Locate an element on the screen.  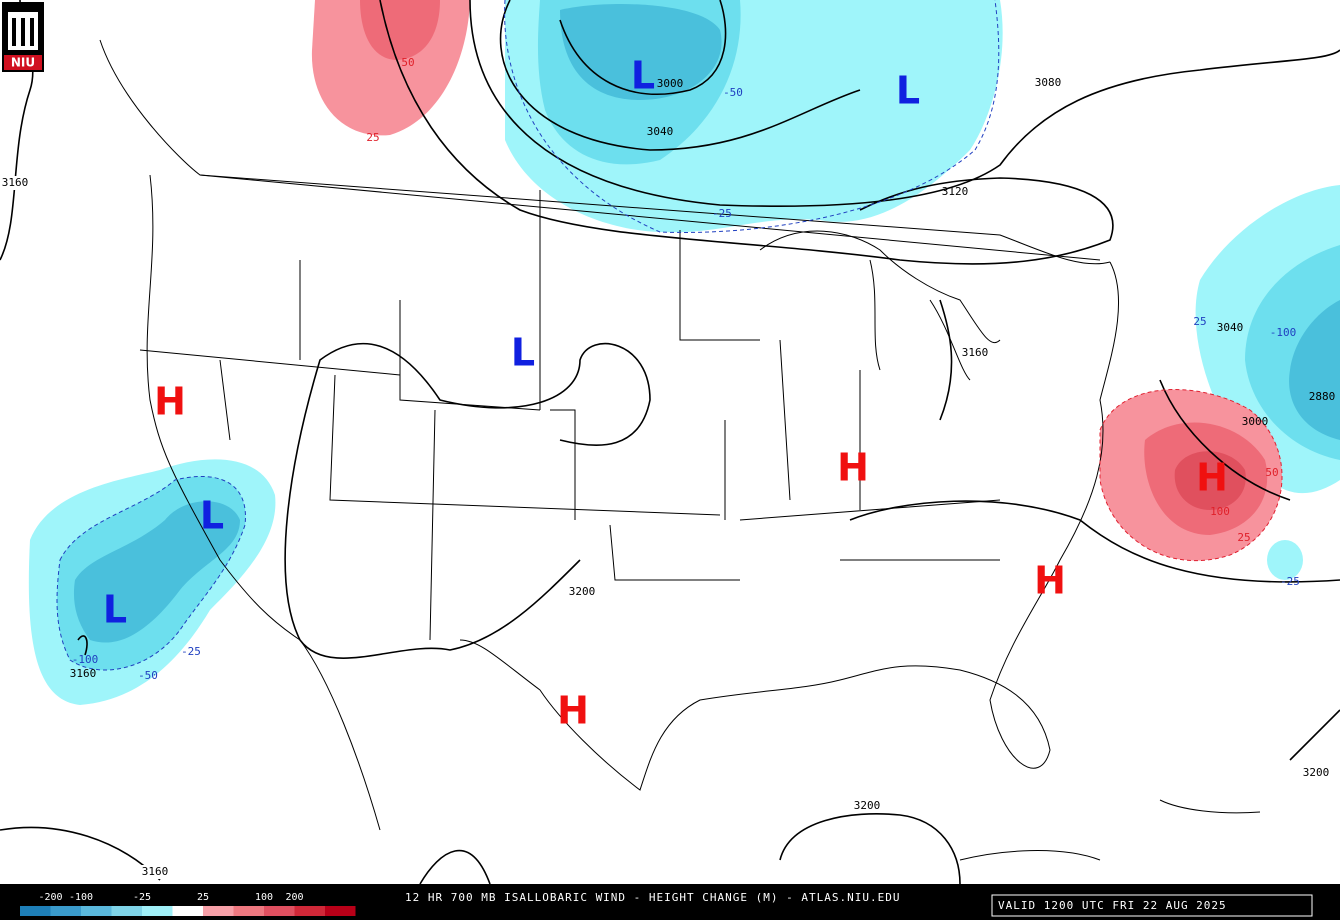
change-label: 100 is located at coordinates (1220, 511).